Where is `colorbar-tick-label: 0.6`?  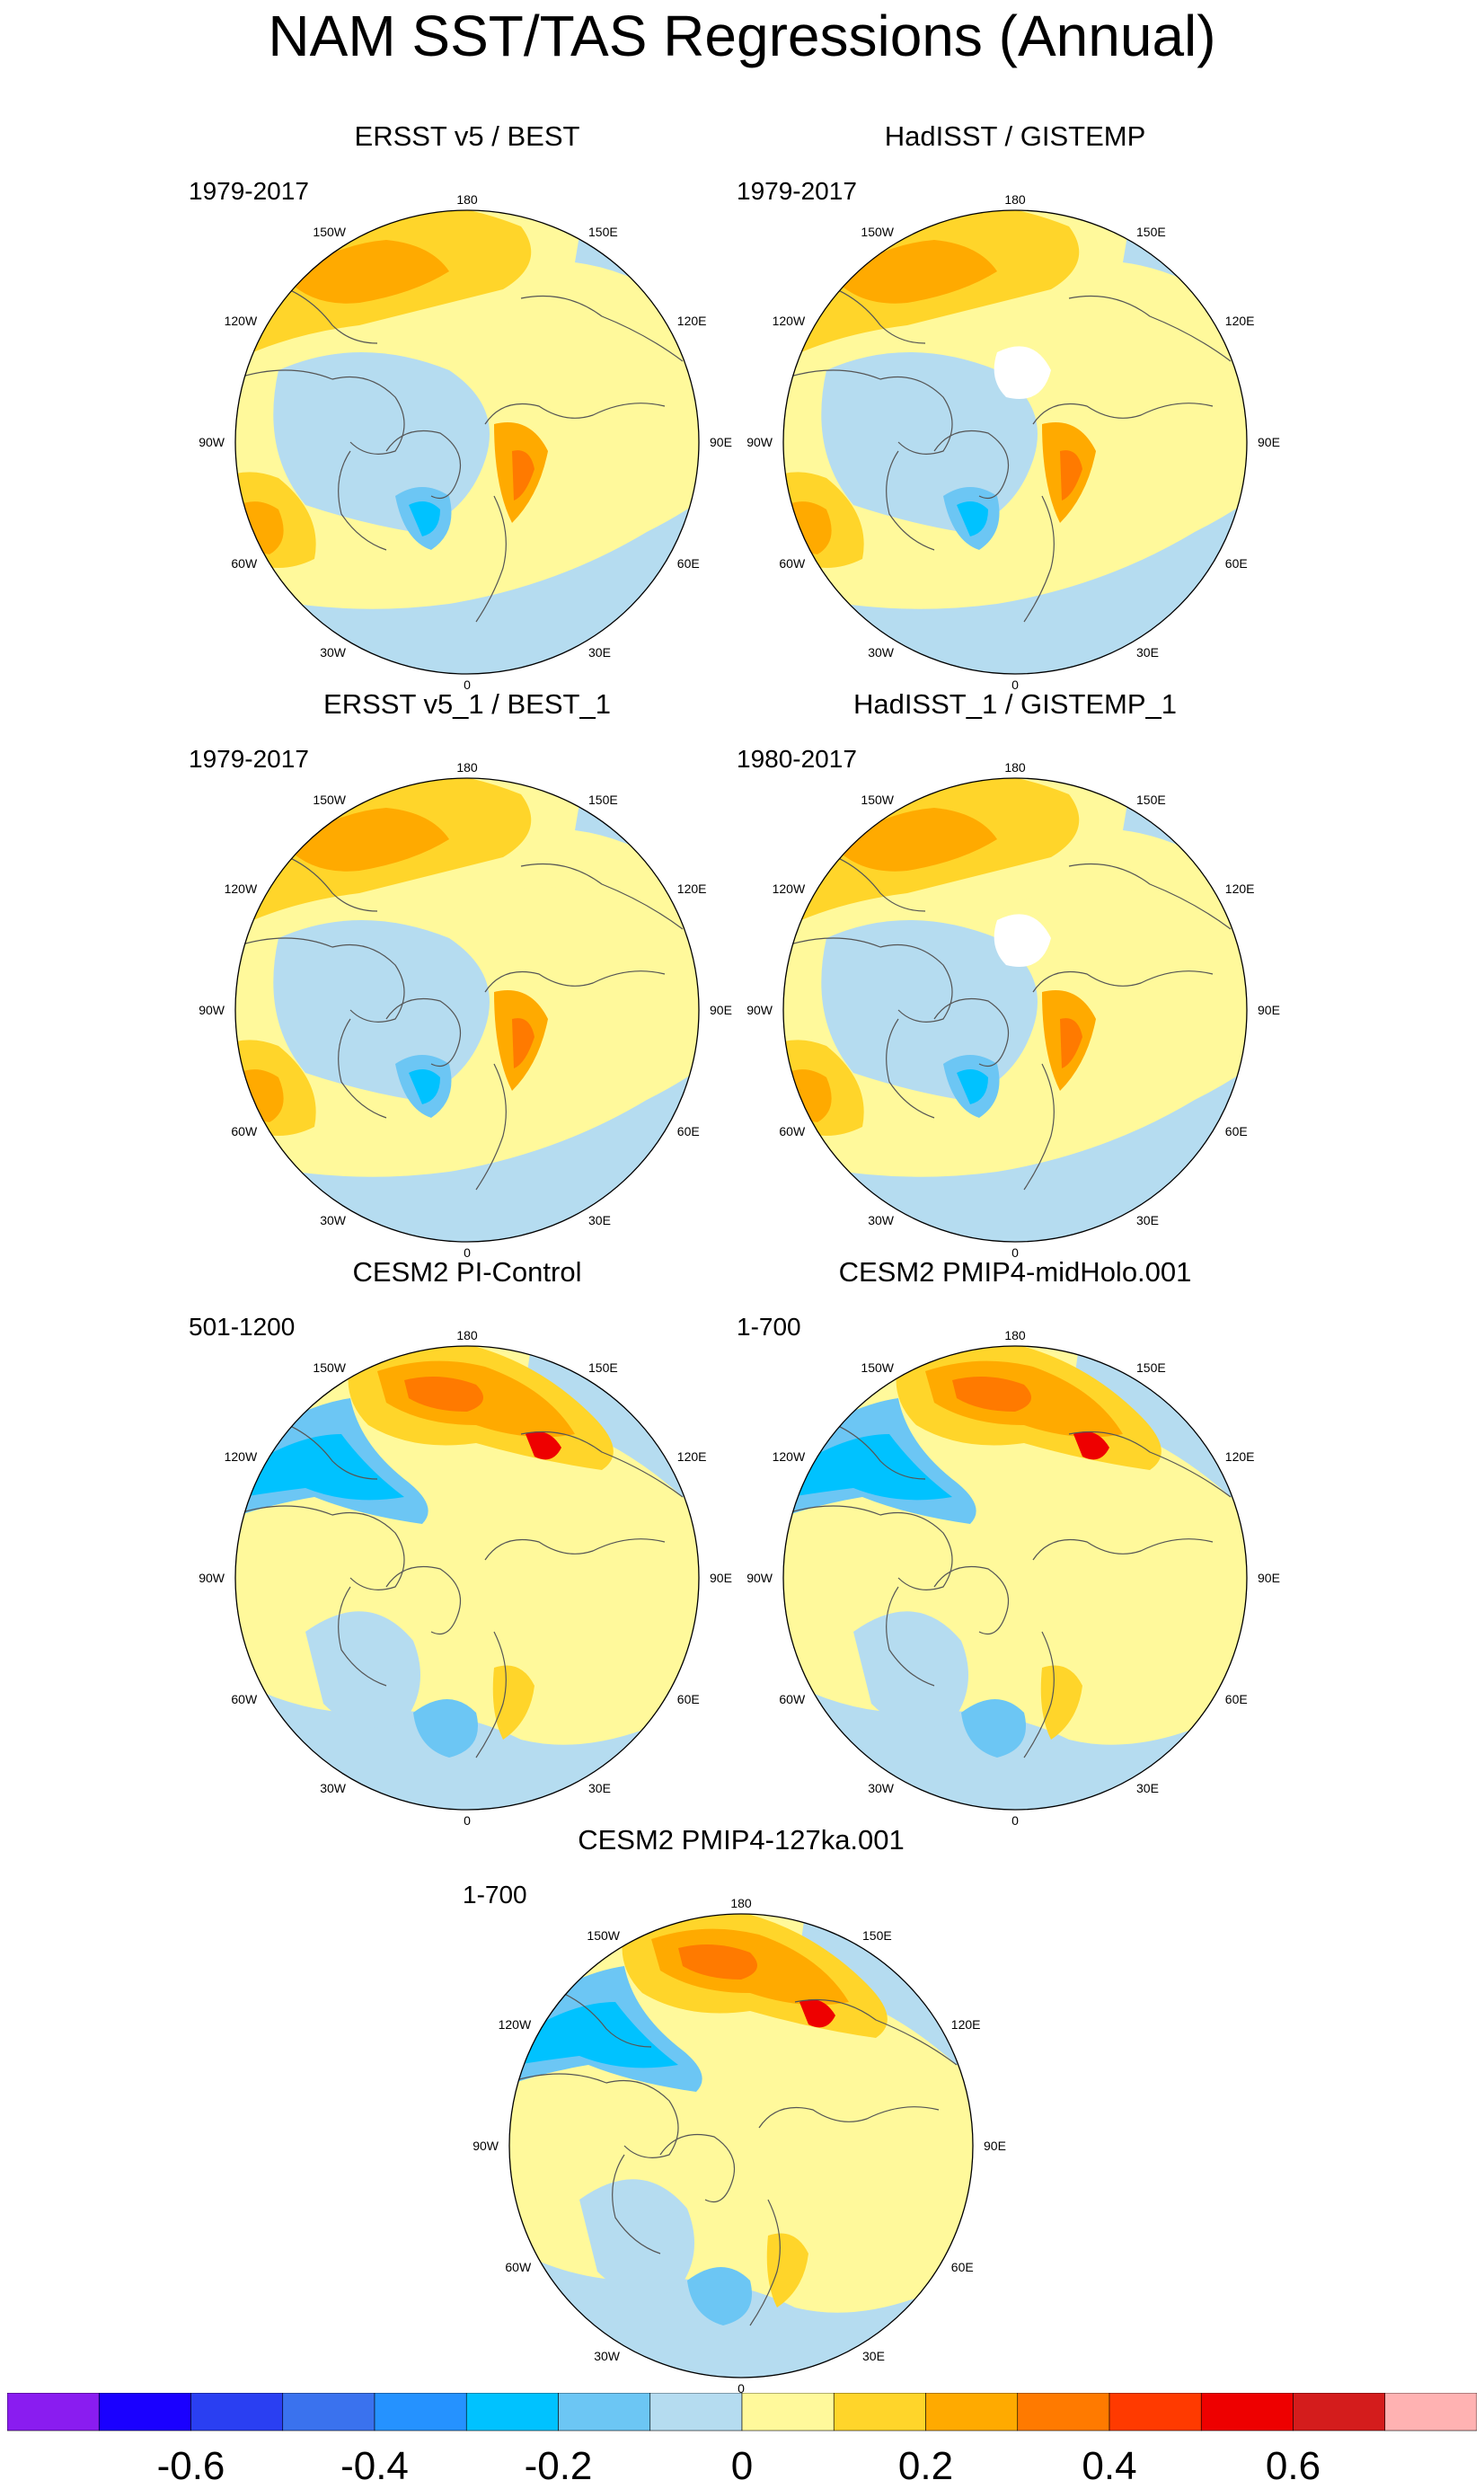 colorbar-tick-label: 0.6 is located at coordinates (1293, 2466).